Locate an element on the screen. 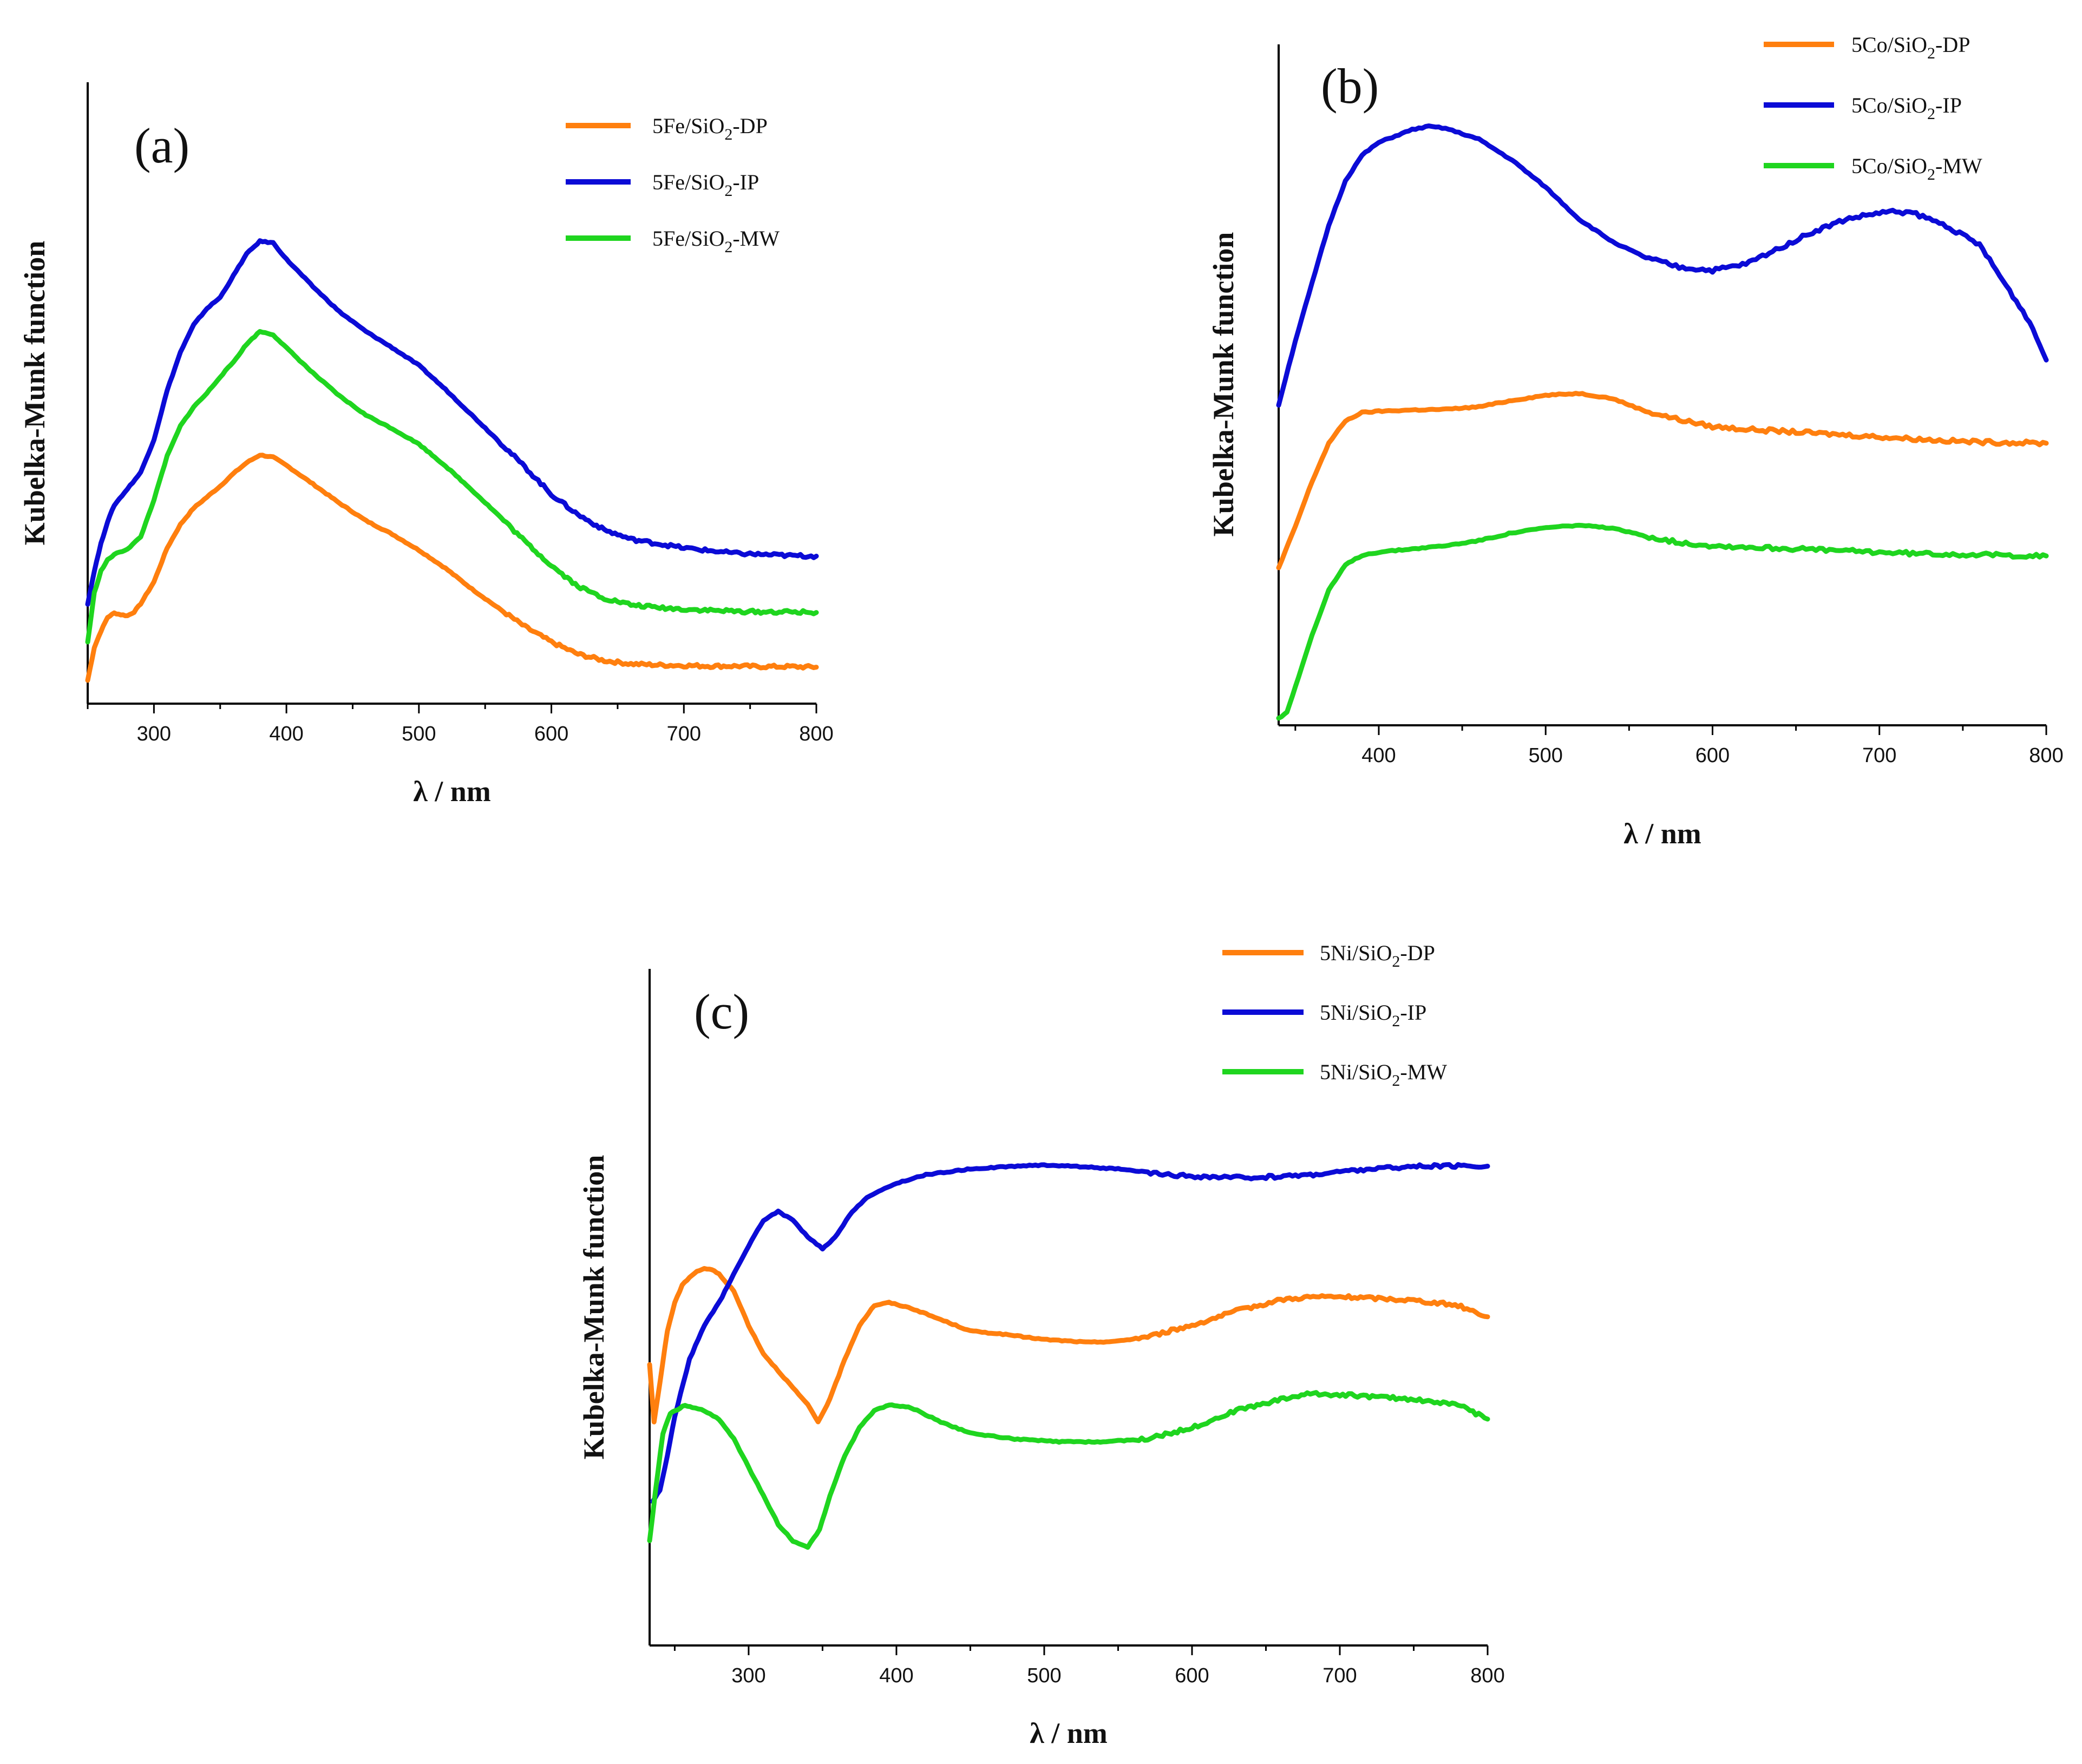  panel-label-a: (a) is located at coordinates (161, 146).